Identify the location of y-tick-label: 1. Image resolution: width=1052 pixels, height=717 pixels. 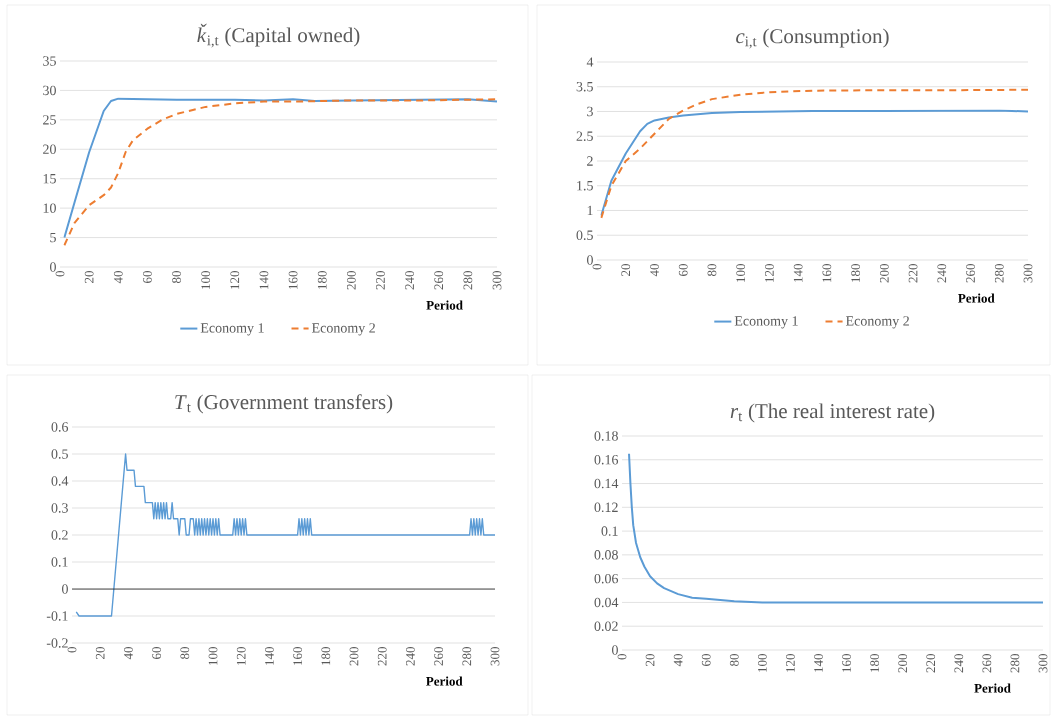
(590, 210).